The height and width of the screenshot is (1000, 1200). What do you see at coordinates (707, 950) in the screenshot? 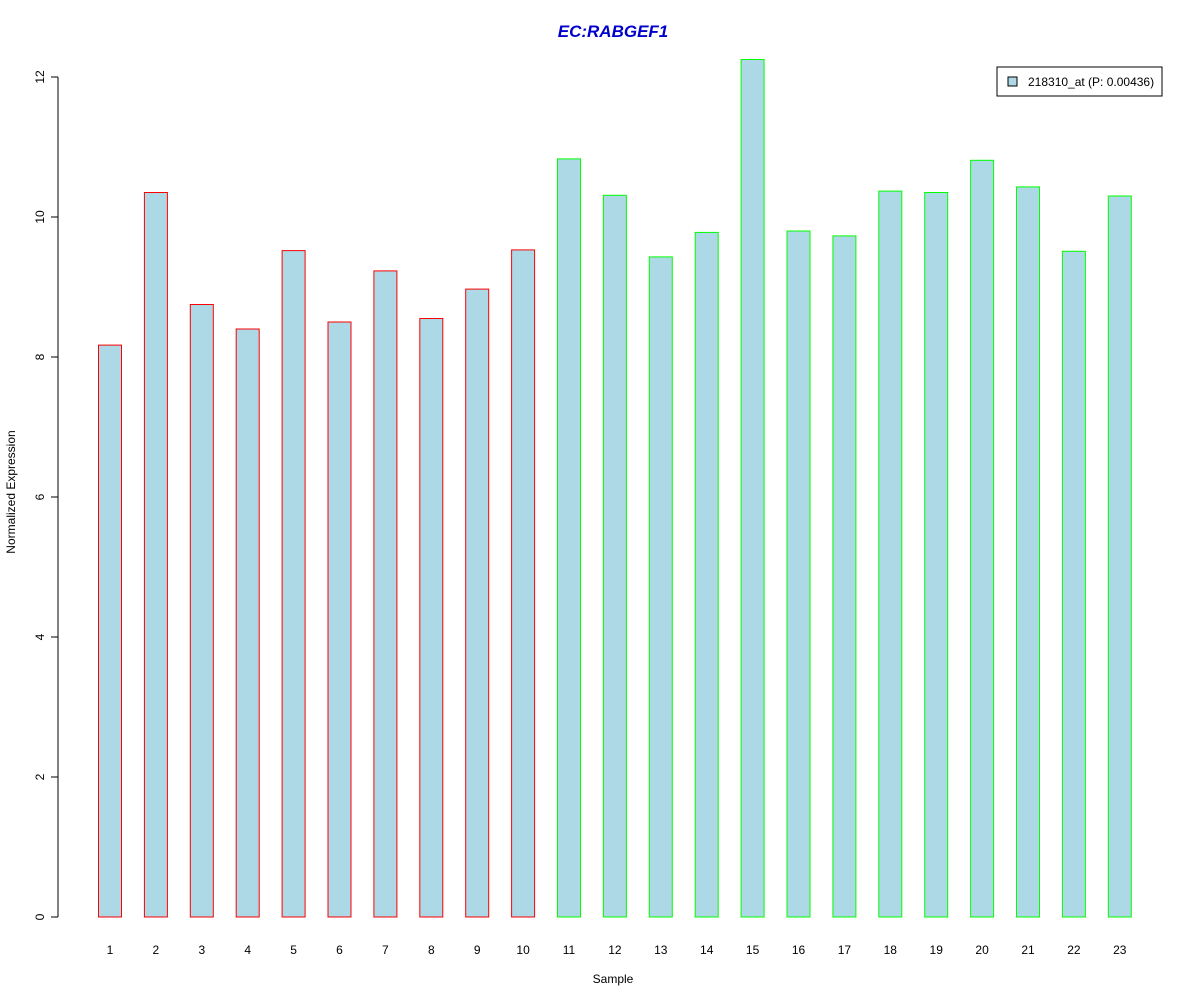
I see `x-tick-label: 14` at bounding box center [707, 950].